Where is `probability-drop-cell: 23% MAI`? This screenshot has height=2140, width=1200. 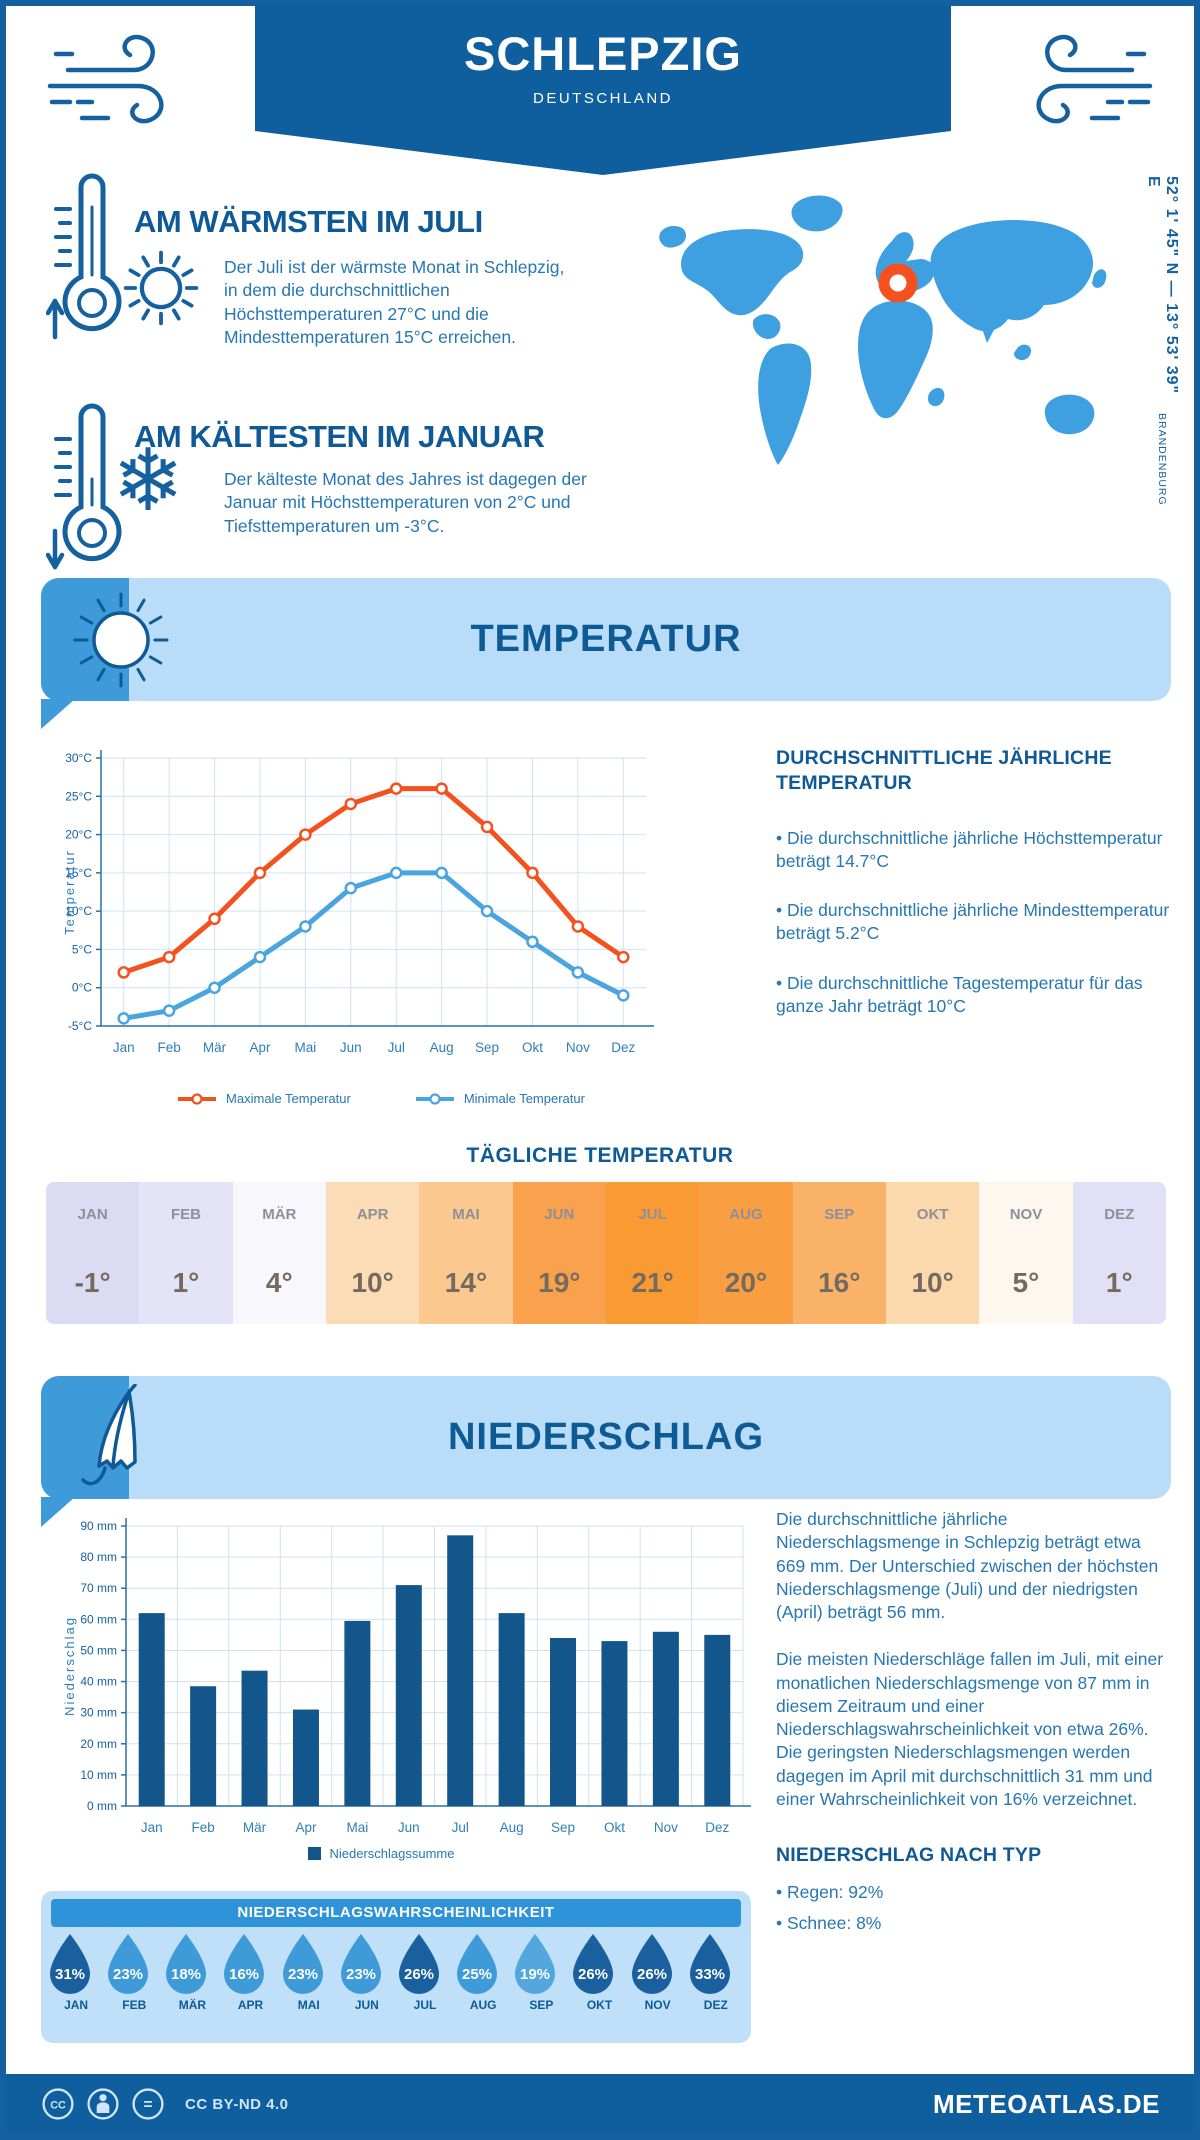
probability-drop-cell: 23% MAI is located at coordinates (309, 1972).